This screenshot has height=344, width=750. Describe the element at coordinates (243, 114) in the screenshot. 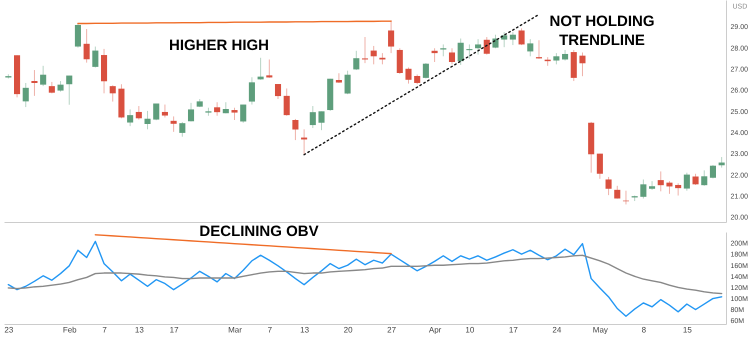

I see `candlestick` at that location.